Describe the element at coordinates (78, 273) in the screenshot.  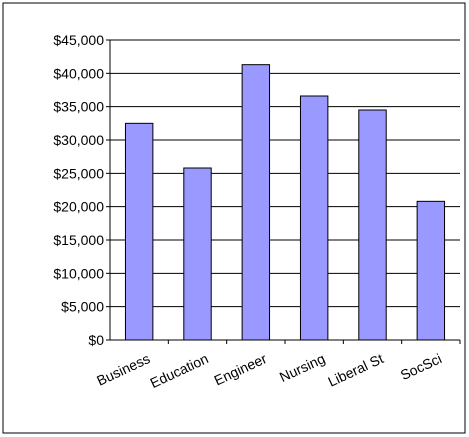
I see `y-tick-label: $10,000` at that location.